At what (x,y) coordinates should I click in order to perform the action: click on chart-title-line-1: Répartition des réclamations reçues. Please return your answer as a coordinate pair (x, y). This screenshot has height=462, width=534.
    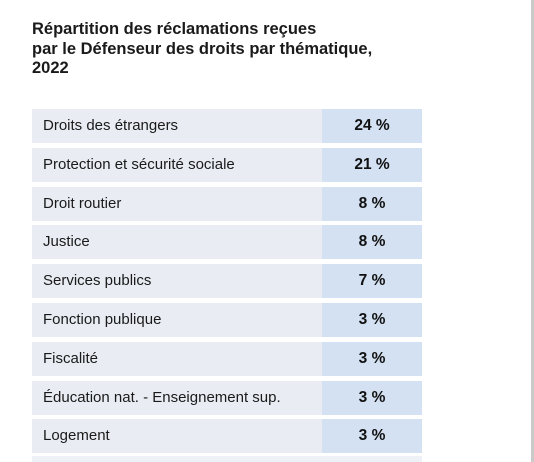
    Looking at the image, I should click on (174, 29).